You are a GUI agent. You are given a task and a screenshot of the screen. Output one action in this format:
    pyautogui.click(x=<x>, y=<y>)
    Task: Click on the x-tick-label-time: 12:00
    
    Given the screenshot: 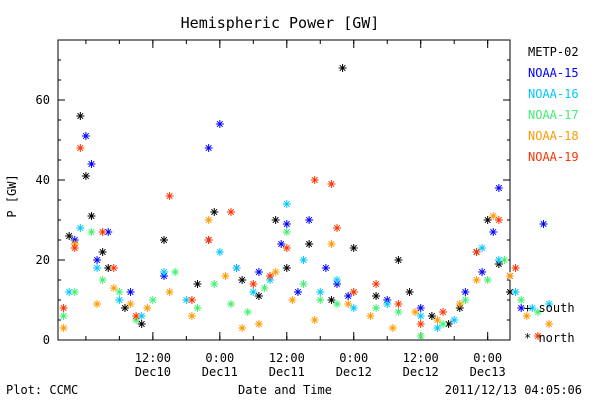 What is the action you would take?
    pyautogui.click(x=287, y=358)
    